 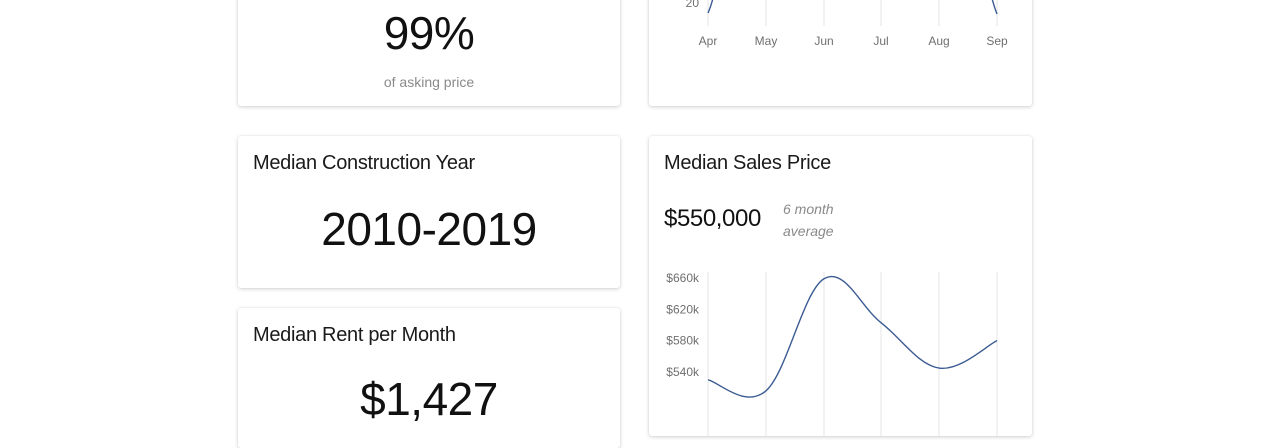 I want to click on construction-year-value: 2010-2019, so click(x=429, y=229).